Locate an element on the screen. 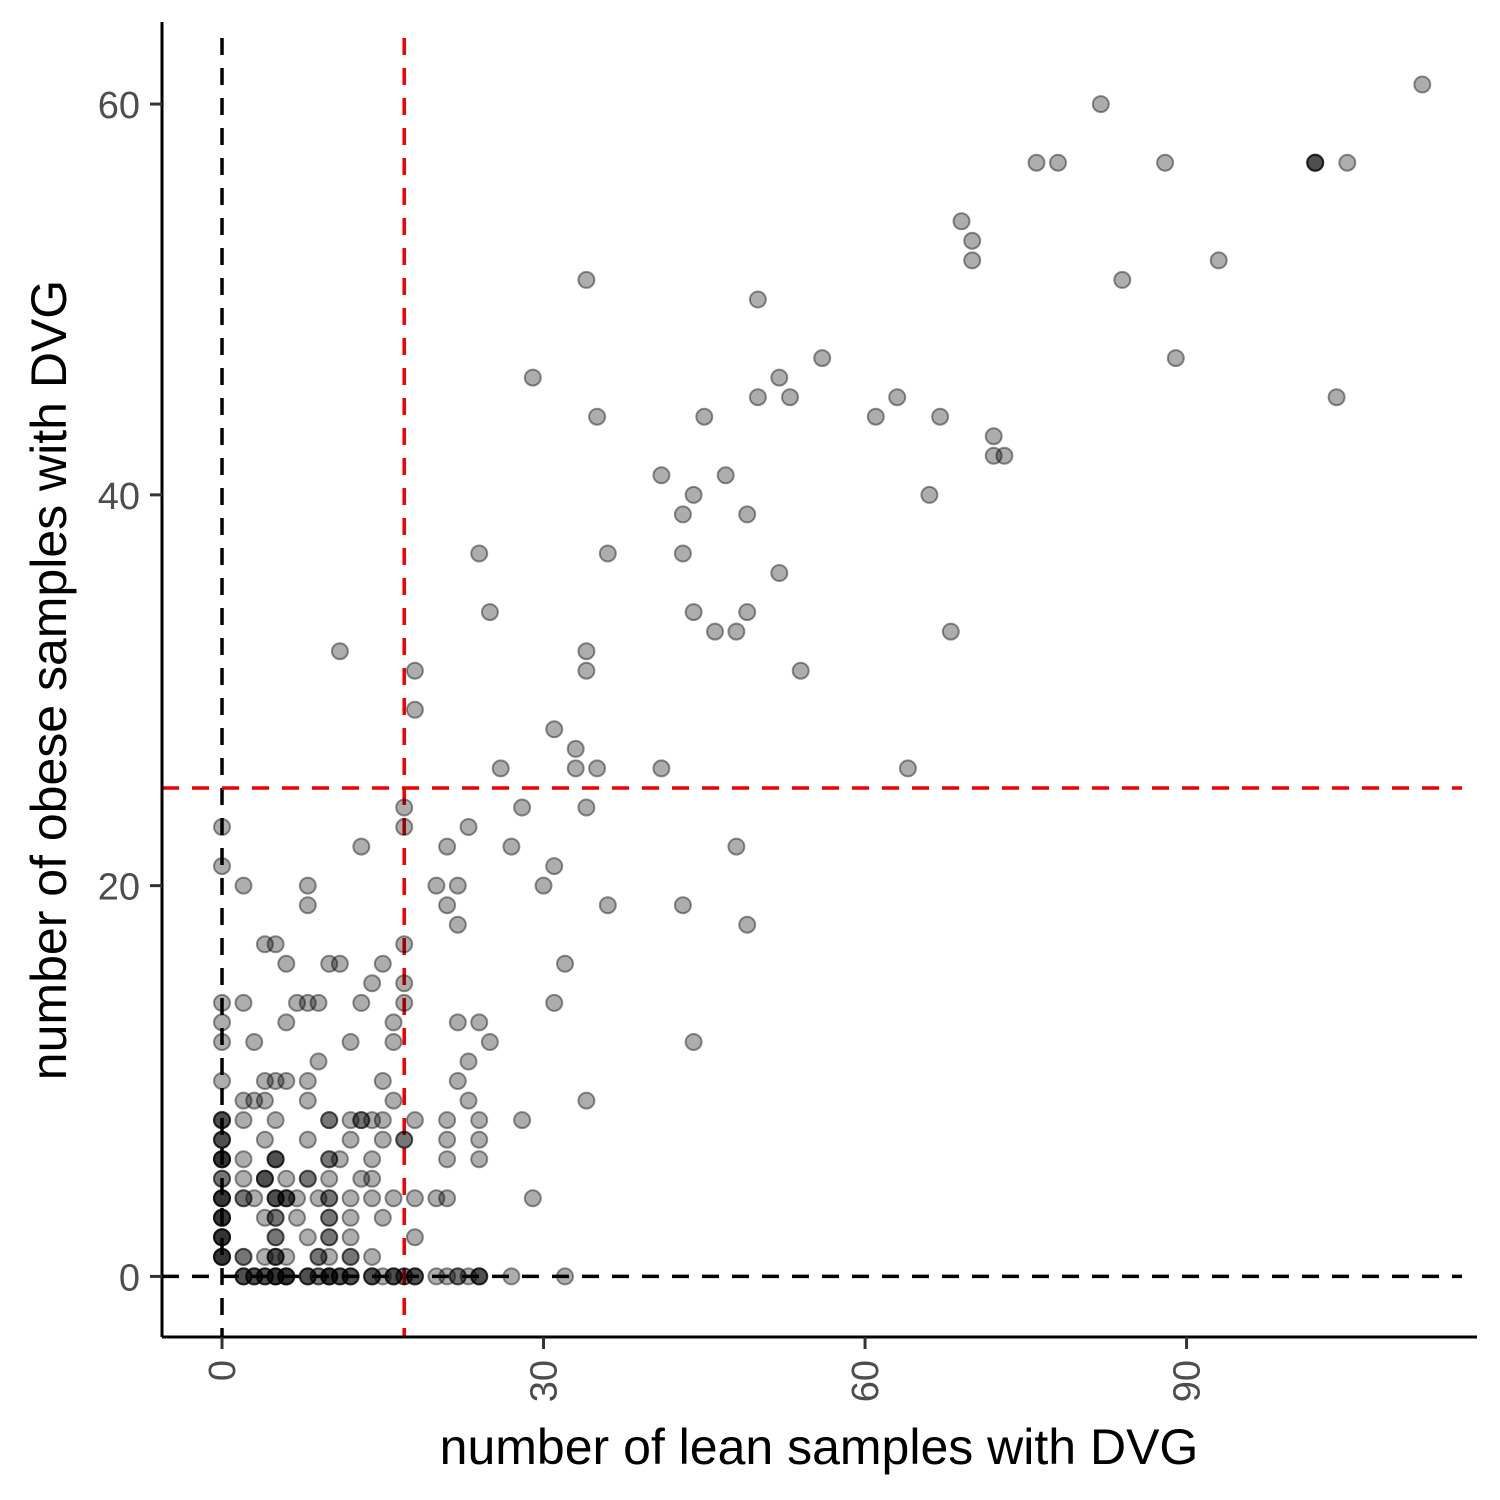 The width and height of the screenshot is (1500, 1500). x-tick-label: 0 is located at coordinates (223, 1370).